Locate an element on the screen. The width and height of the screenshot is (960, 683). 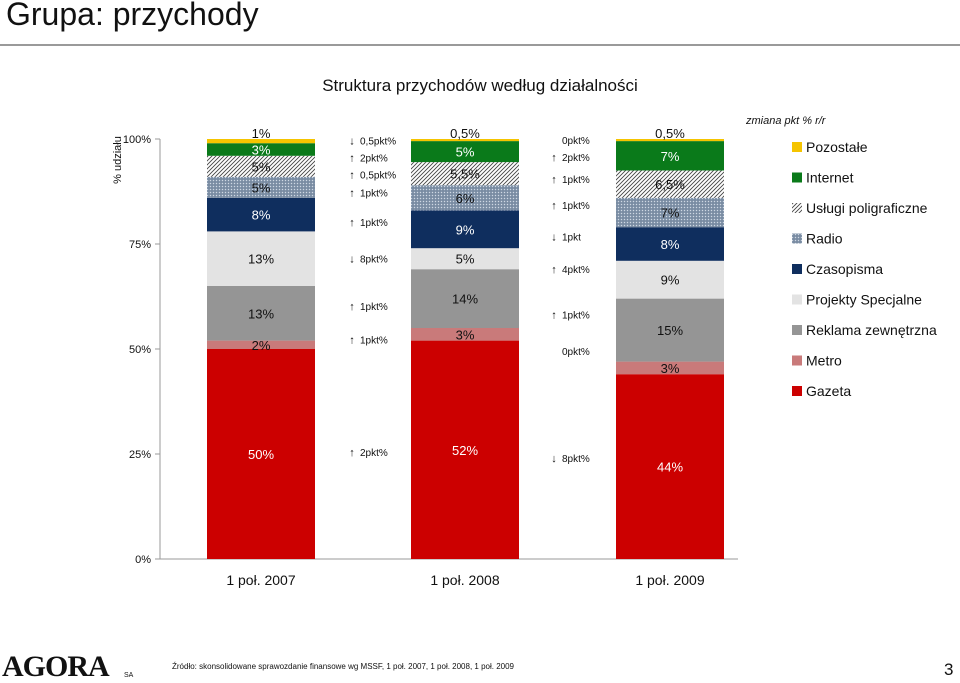
legend-label: Metro is located at coordinates (824, 361).